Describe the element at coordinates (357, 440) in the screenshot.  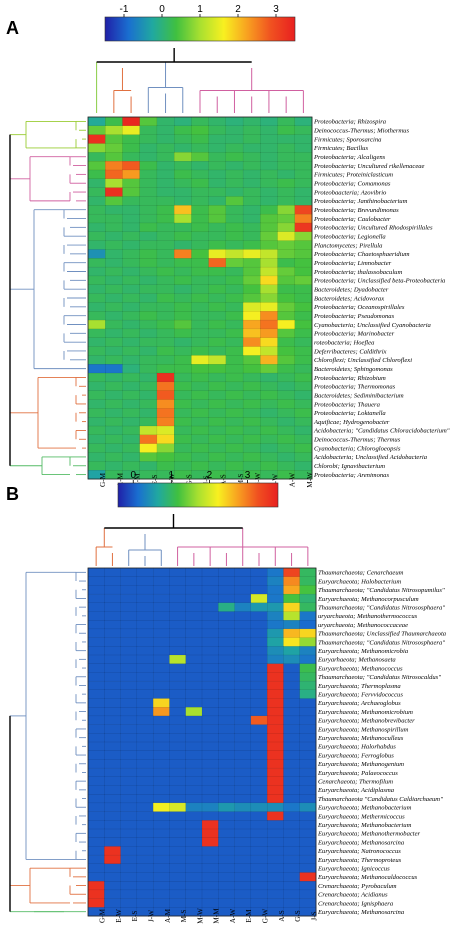
I see `row-label: Deinococcus-Thermus; Thermus` at that location.